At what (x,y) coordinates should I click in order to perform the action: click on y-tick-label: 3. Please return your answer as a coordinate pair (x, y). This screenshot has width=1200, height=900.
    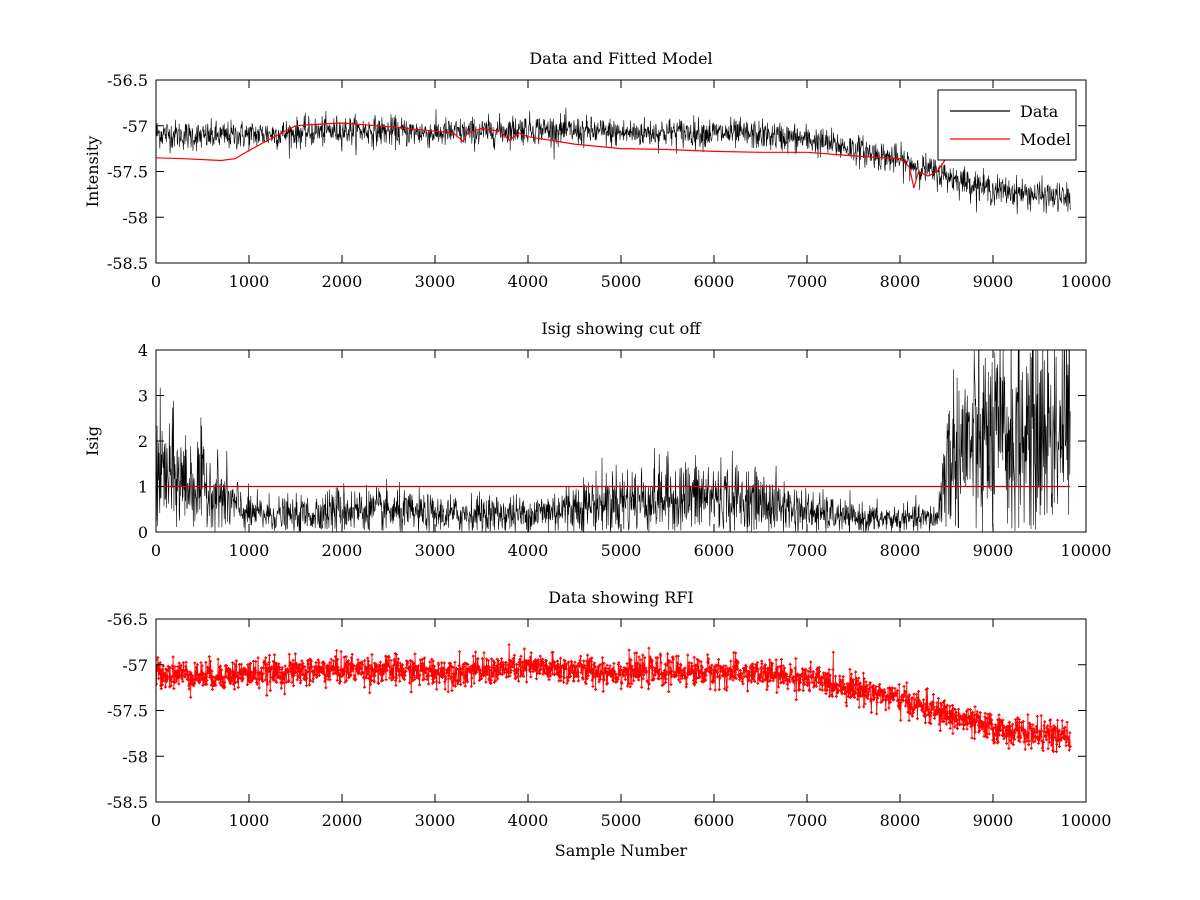
    Looking at the image, I should click on (143, 396).